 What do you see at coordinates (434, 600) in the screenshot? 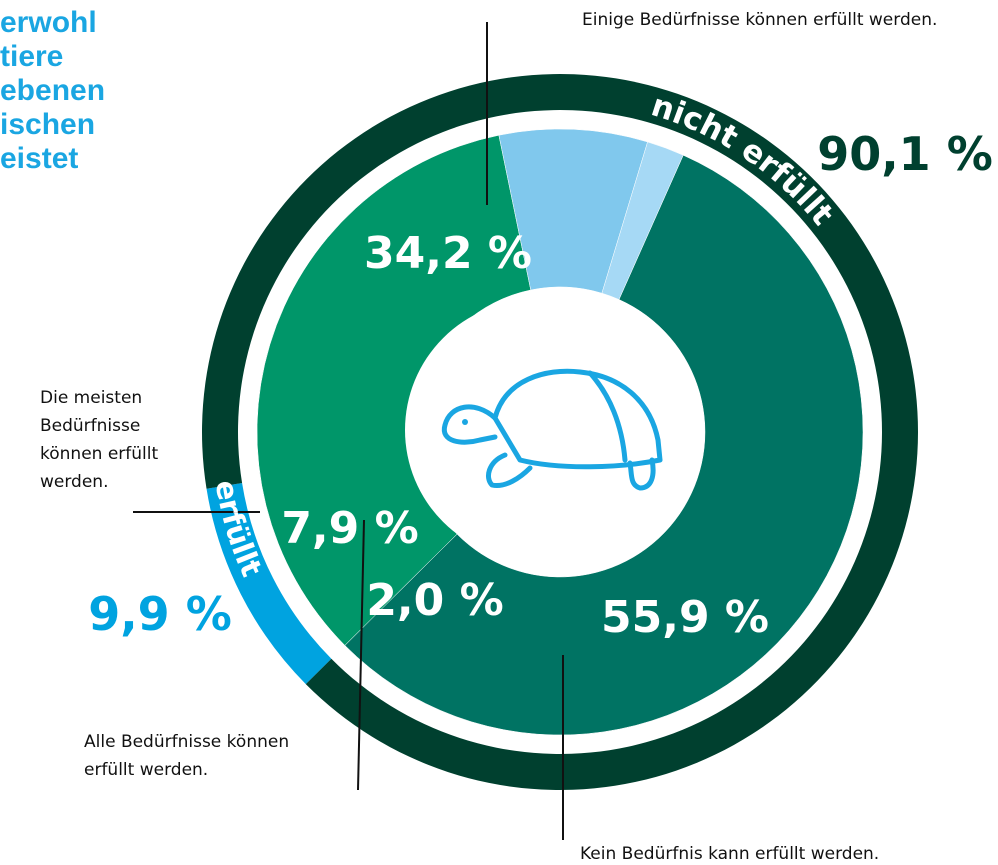
I see `value-label: 2,0 %` at bounding box center [434, 600].